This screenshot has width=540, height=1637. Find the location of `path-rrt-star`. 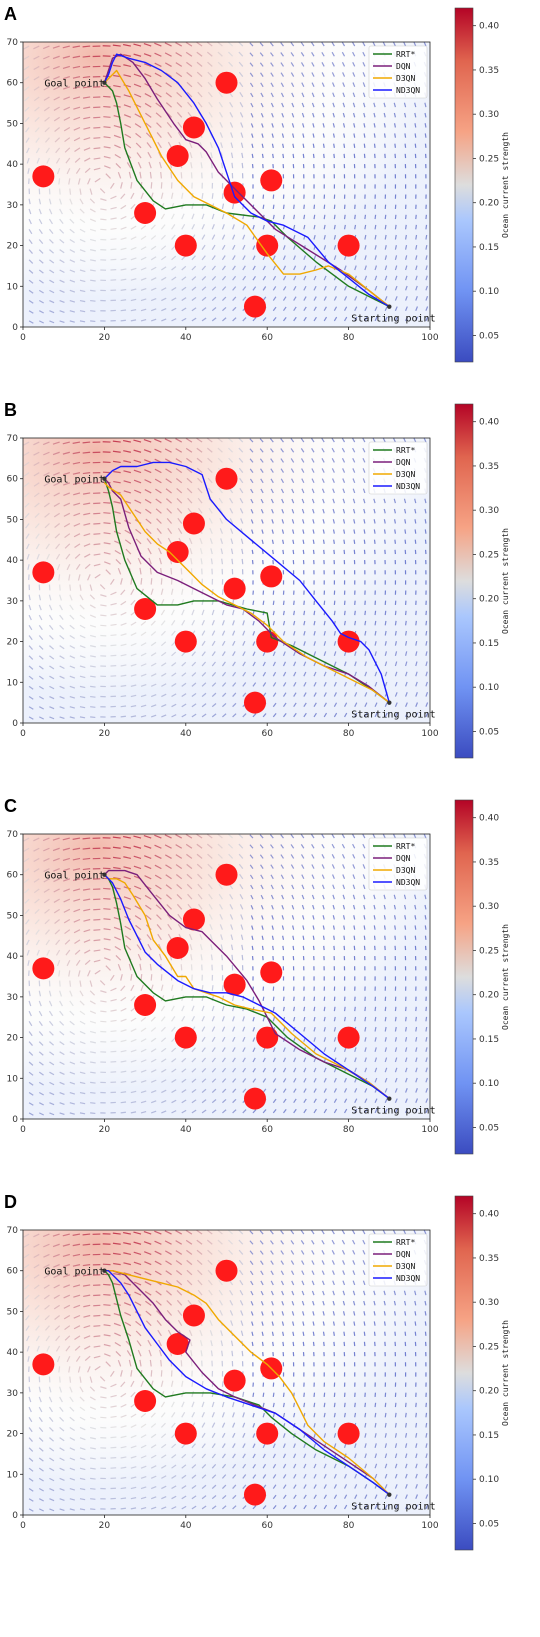

path-rrt-star is located at coordinates (246, 591).